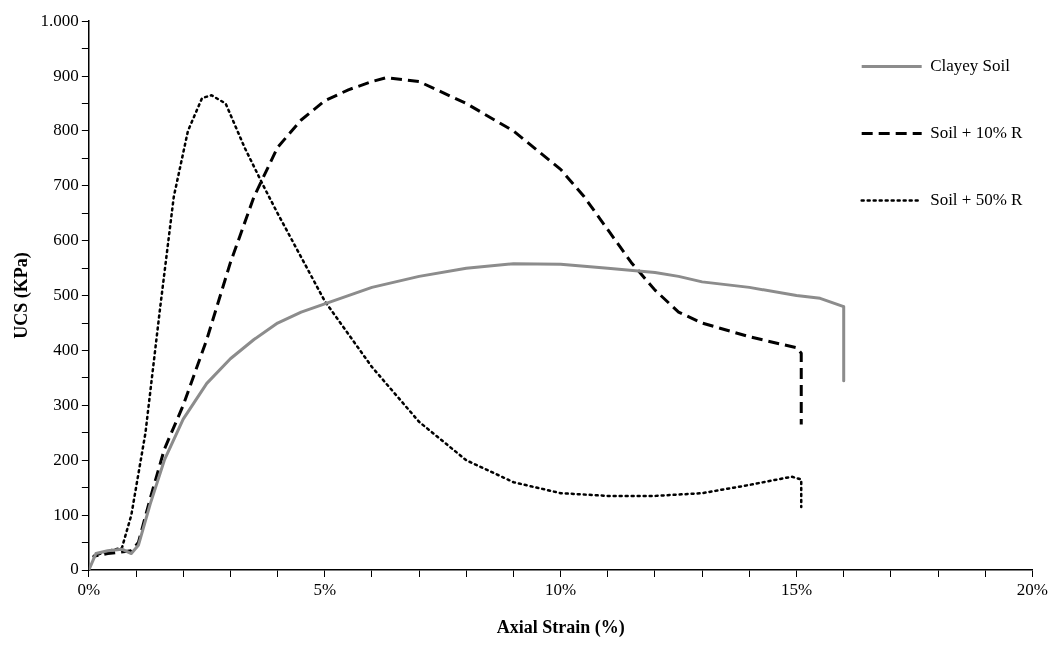 The width and height of the screenshot is (1059, 655). What do you see at coordinates (66, 514) in the screenshot?
I see `y-tick-label: 100` at bounding box center [66, 514].